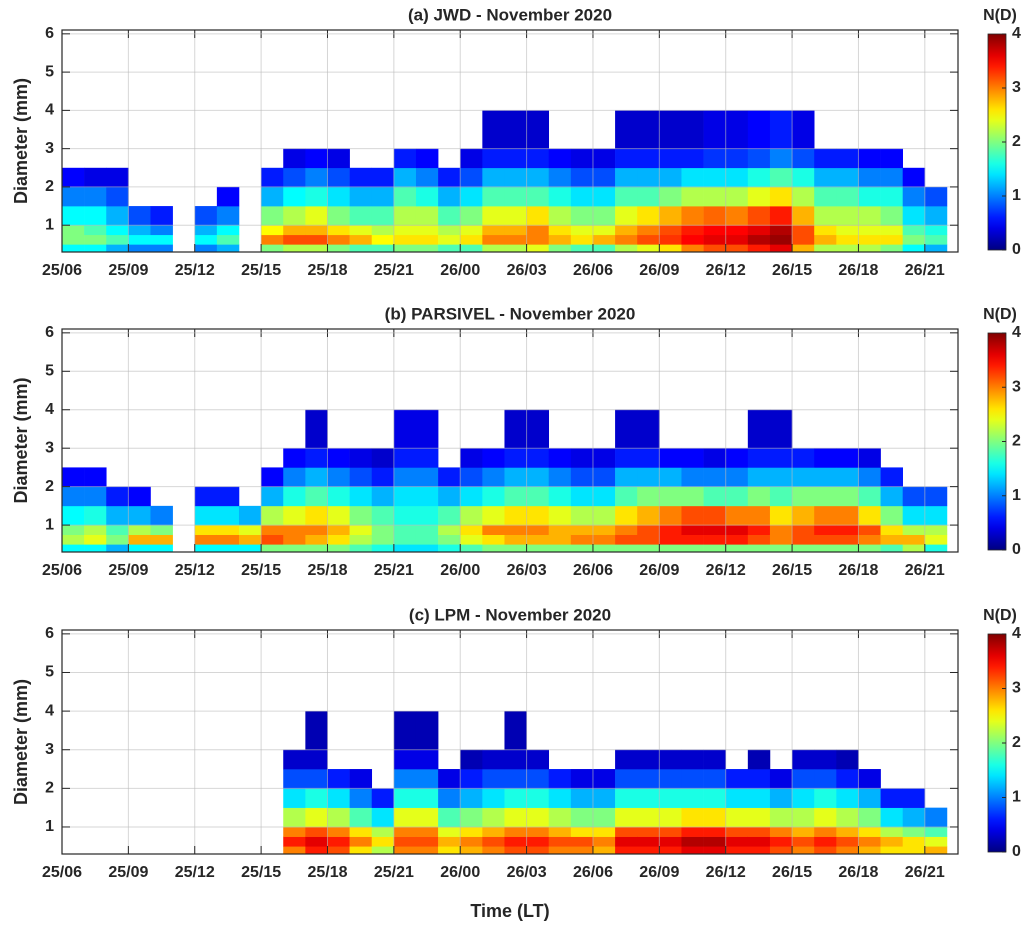 This screenshot has height=927, width=1026. I want to click on x-tick-label: 26/00, so click(460, 570).